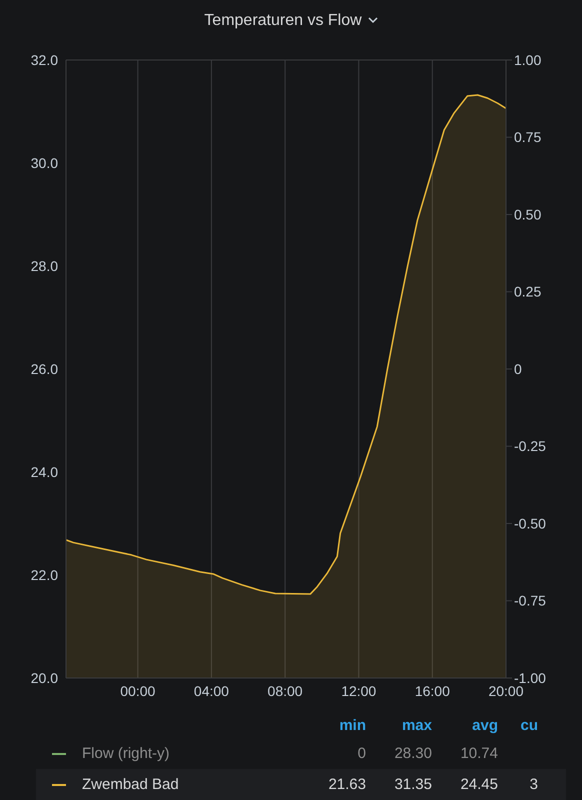 The image size is (582, 800). What do you see at coordinates (412, 753) in the screenshot?
I see `text: 28.30` at bounding box center [412, 753].